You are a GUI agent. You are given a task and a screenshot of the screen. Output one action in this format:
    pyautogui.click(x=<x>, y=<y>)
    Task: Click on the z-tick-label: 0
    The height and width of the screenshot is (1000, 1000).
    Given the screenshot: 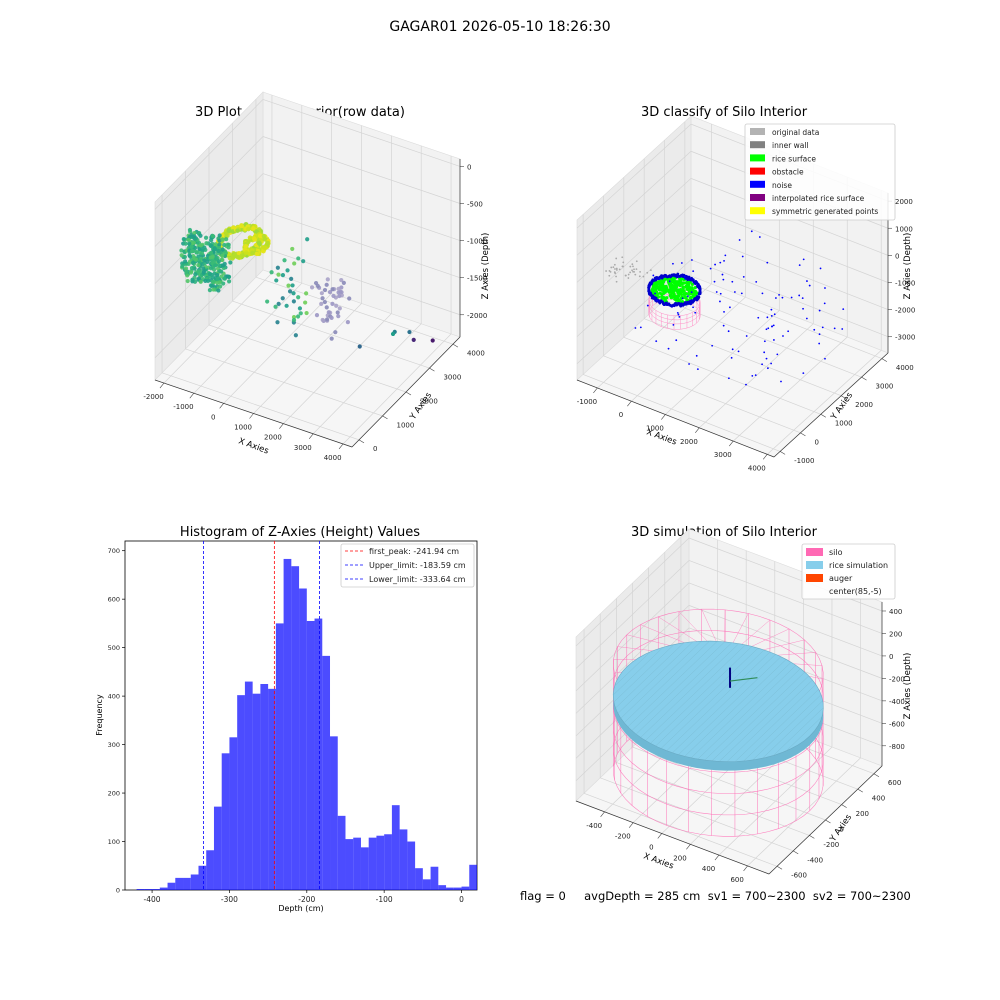 What is the action you would take?
    pyautogui.click(x=897, y=256)
    